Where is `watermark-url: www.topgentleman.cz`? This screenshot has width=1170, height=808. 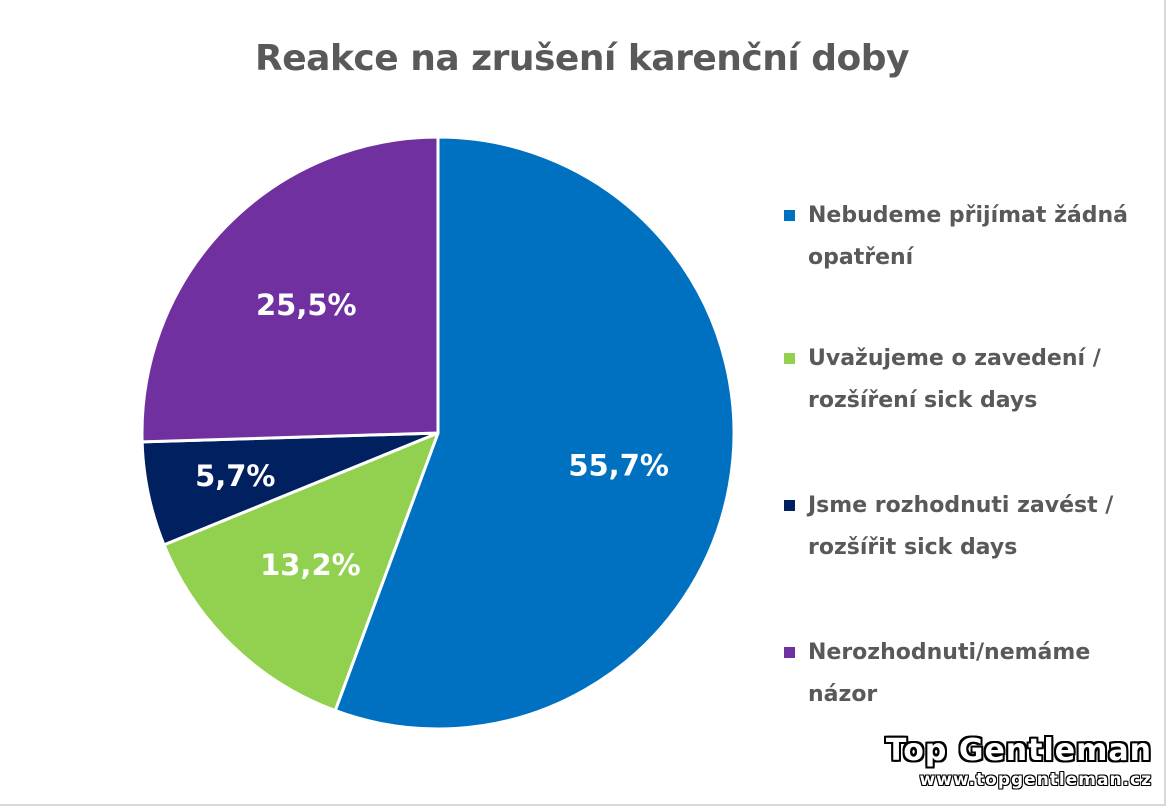
watermark-url: www.topgentleman.cz is located at coordinates (1035, 780).